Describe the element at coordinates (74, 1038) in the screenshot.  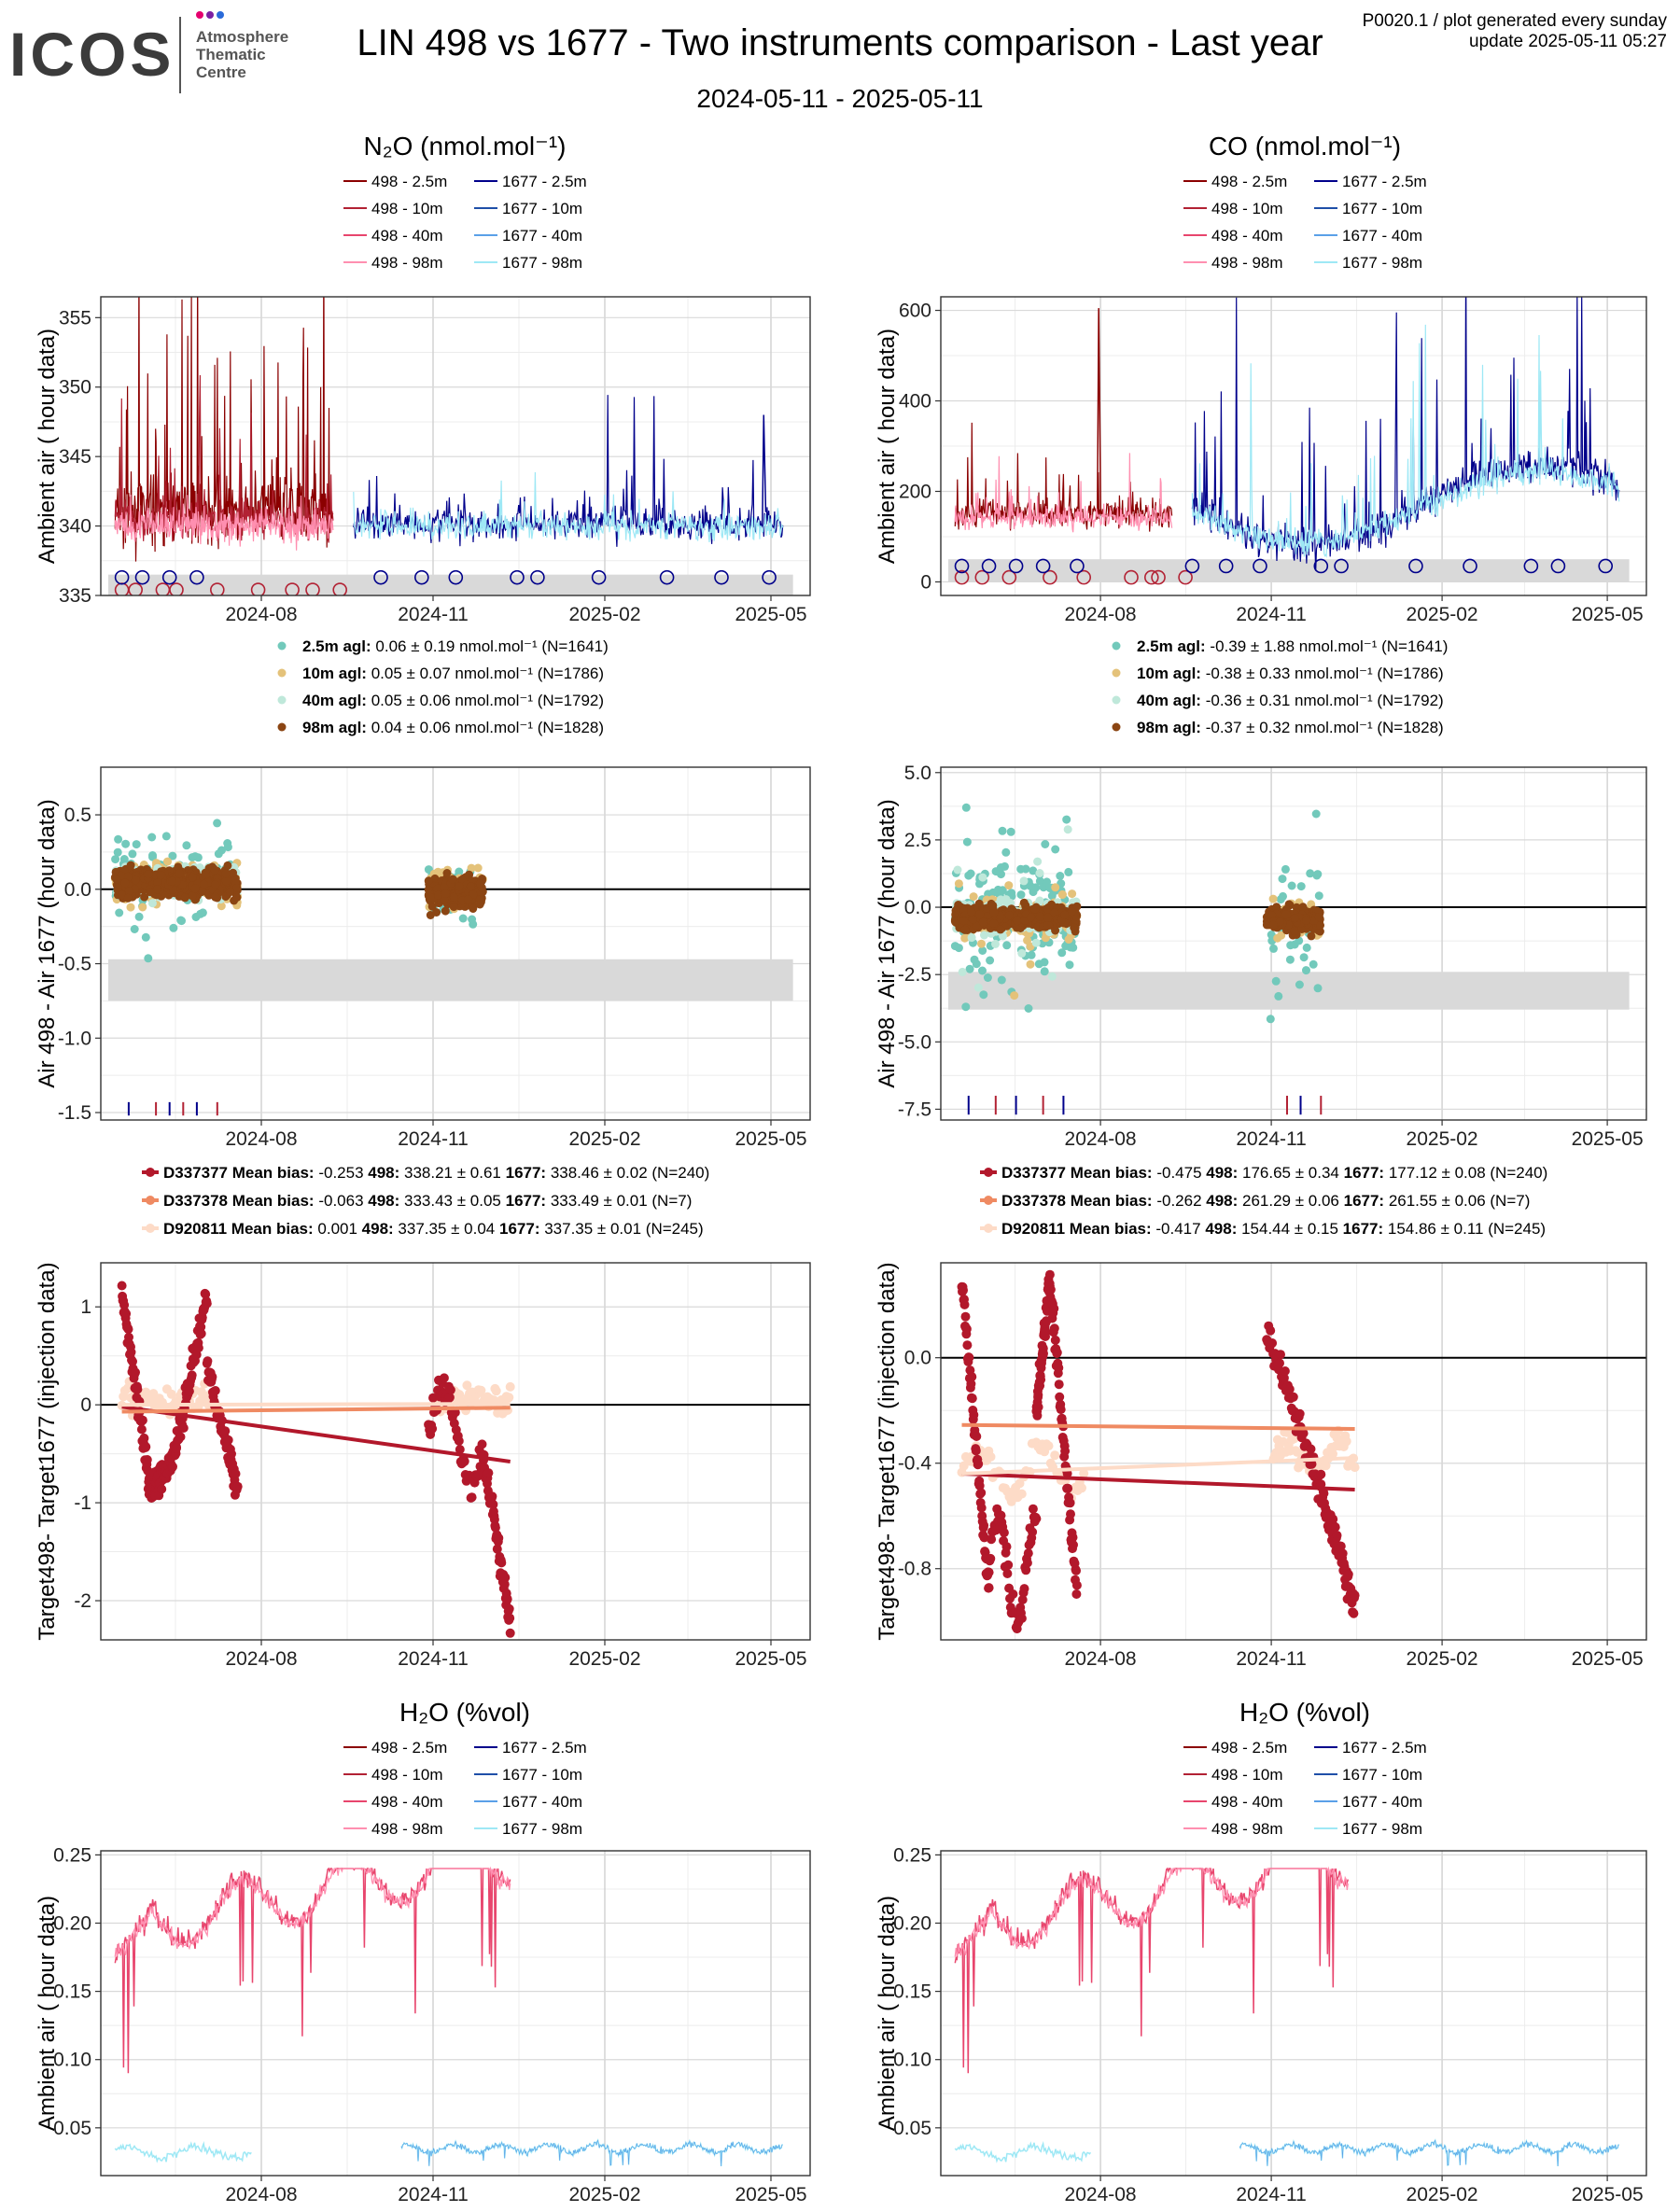
I see `y-tick-label: -1.0` at that location.